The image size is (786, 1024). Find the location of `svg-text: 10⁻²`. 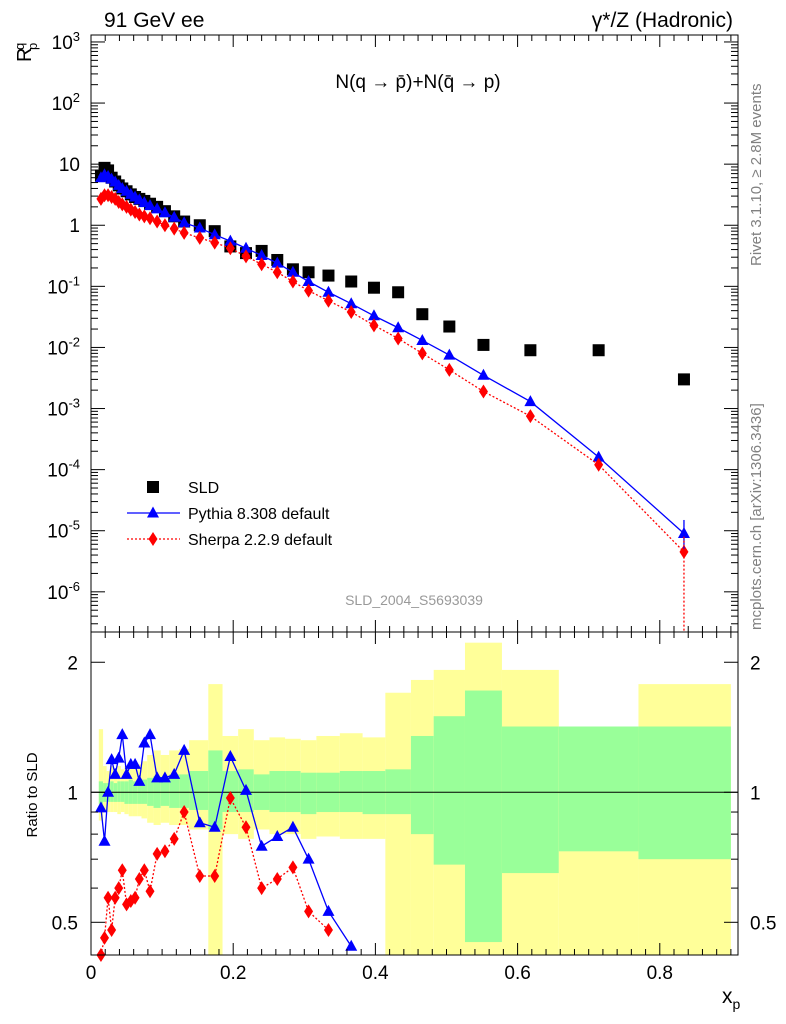

svg-text: 10⁻² is located at coordinates (63, 346).